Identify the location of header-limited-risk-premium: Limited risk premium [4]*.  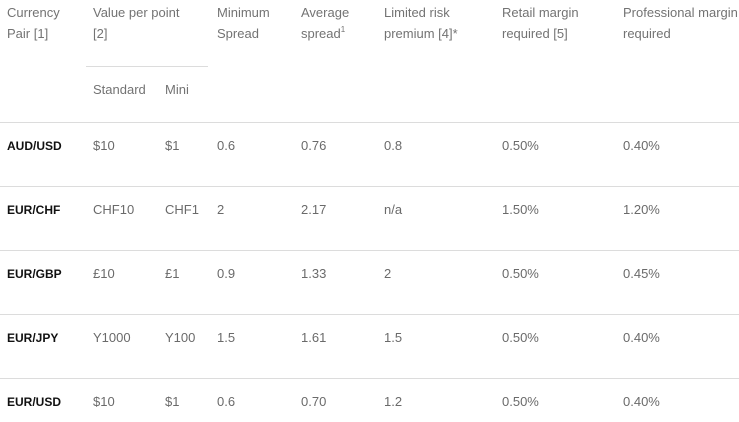
(421, 23).